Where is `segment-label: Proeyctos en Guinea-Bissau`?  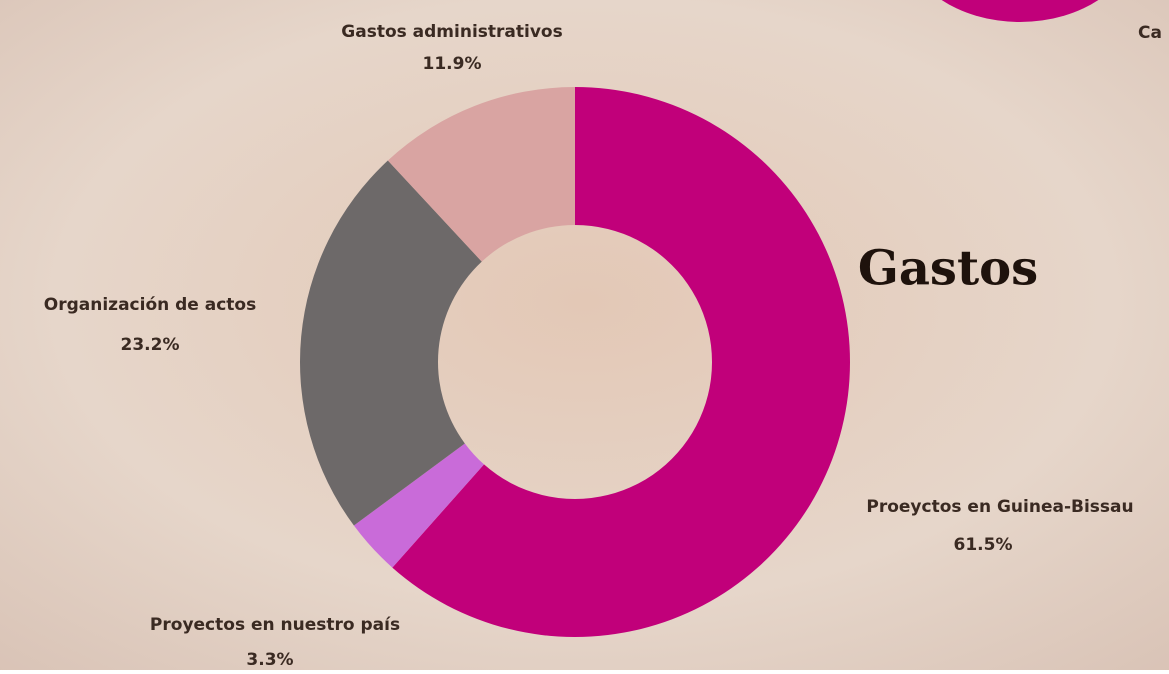 segment-label: Proeyctos en Guinea-Bissau is located at coordinates (999, 507).